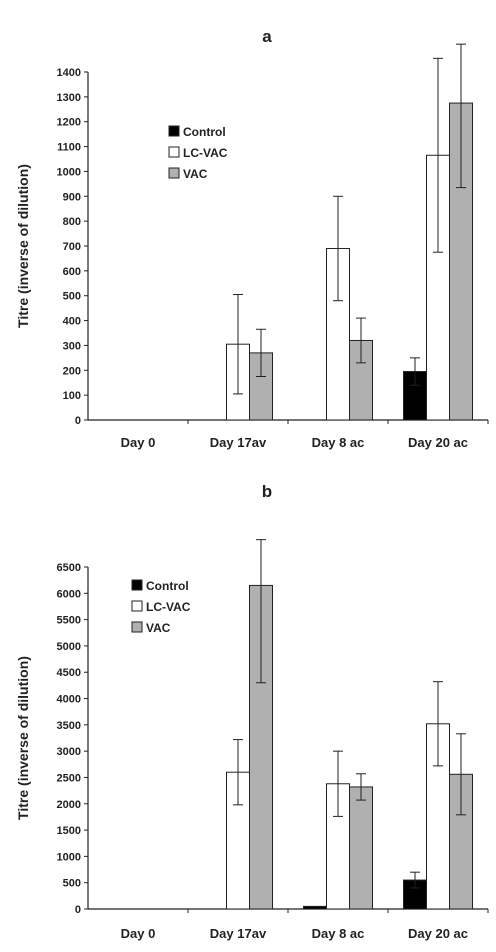 The width and height of the screenshot is (496, 952). I want to click on y-tick-label: 600, so click(72, 272).